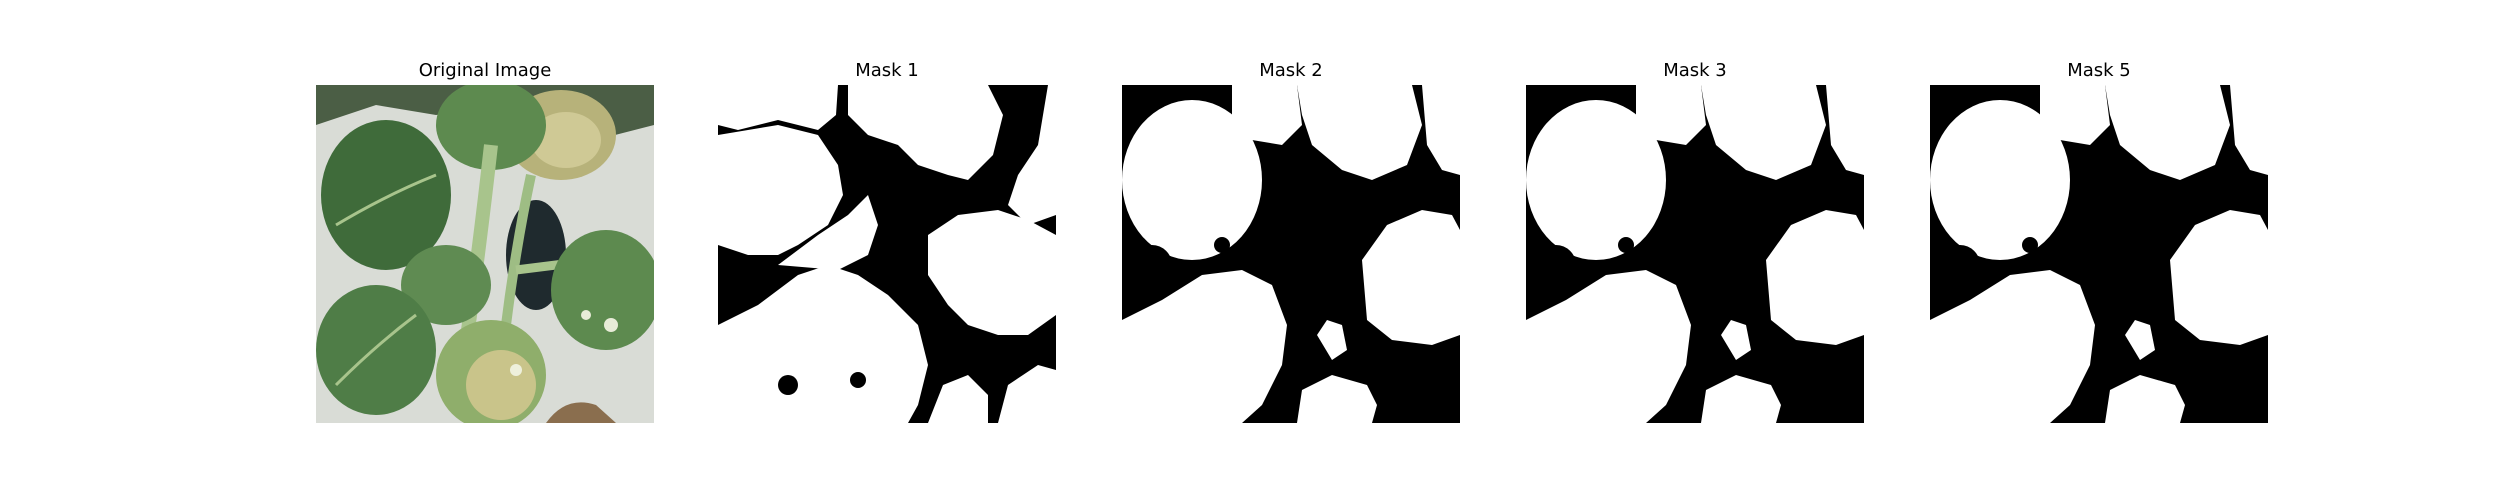  Describe the element at coordinates (887, 71) in the screenshot. I see `panel-title: Mask 1` at that location.